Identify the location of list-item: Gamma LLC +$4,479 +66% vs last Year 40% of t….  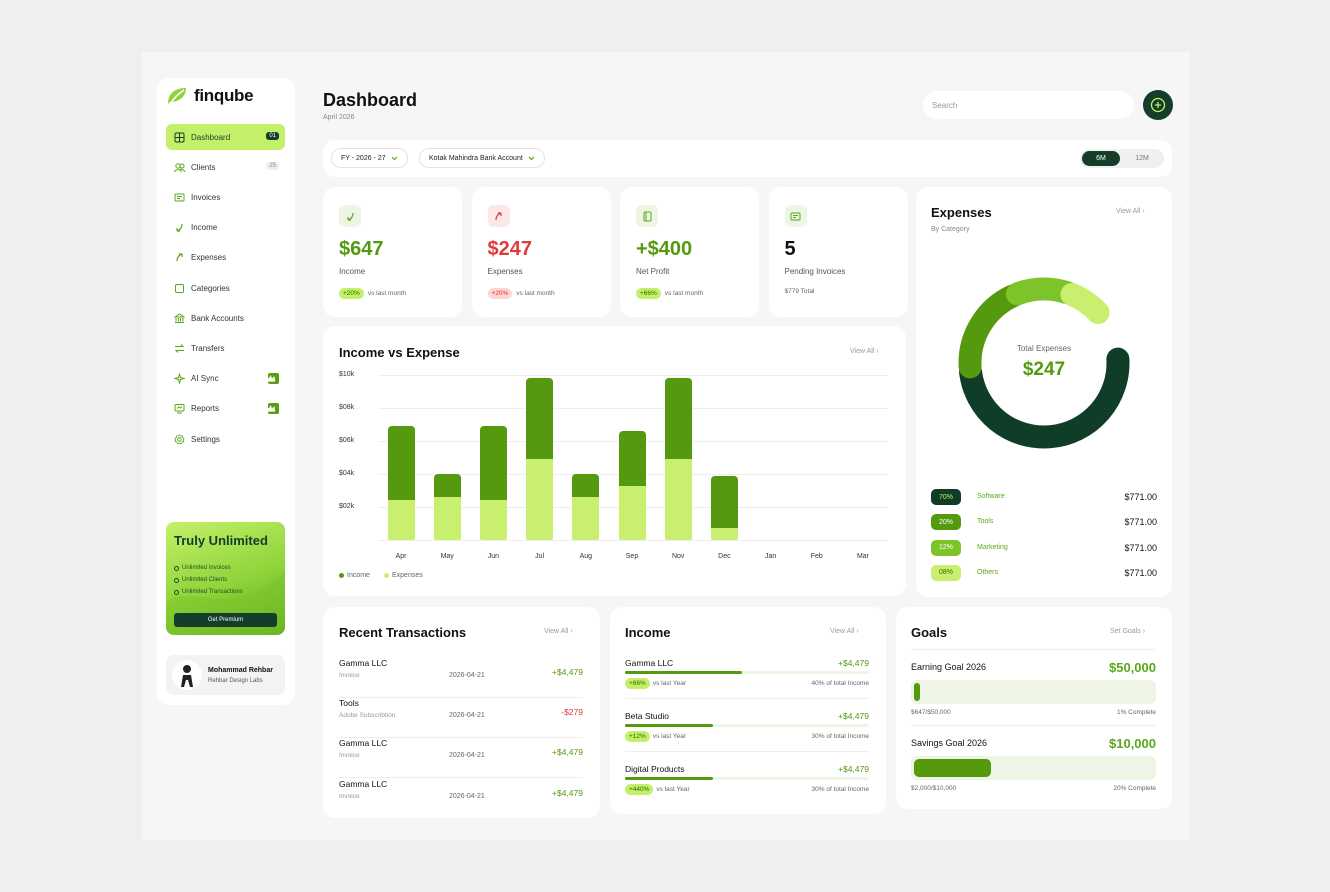
(747, 684).